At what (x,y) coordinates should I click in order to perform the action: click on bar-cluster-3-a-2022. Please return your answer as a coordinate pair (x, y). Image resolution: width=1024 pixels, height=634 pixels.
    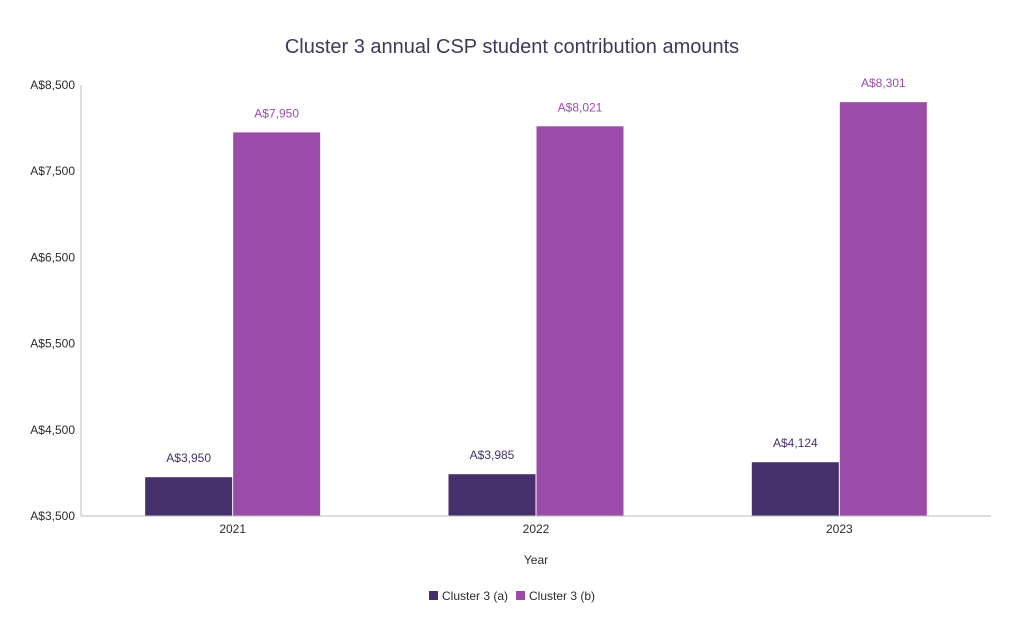
    Looking at the image, I should click on (492, 495).